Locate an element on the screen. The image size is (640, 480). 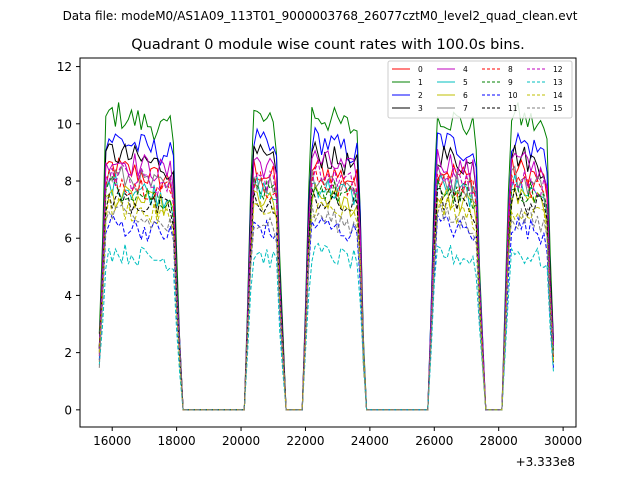
y-axis: 0 2 4 6 8 10 12 is located at coordinates (68, 238).